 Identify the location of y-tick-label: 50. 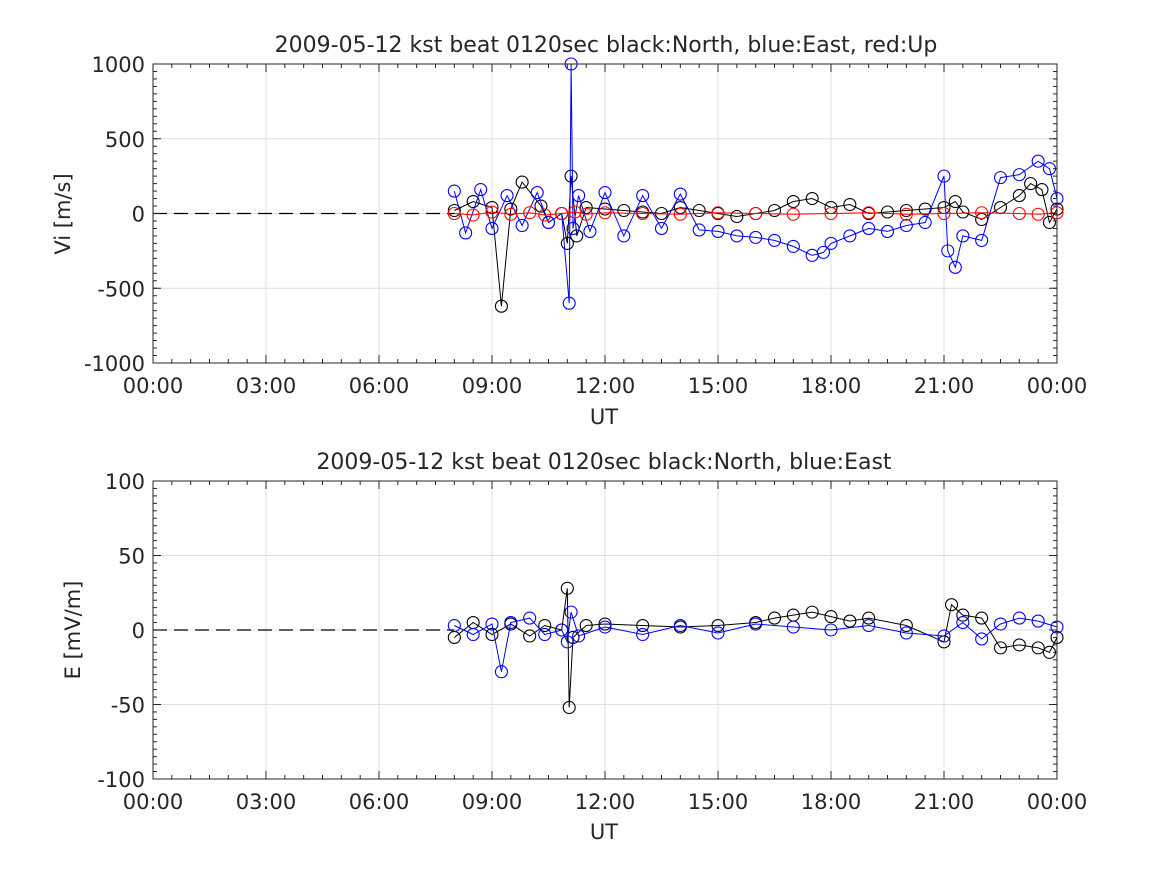
(131, 557).